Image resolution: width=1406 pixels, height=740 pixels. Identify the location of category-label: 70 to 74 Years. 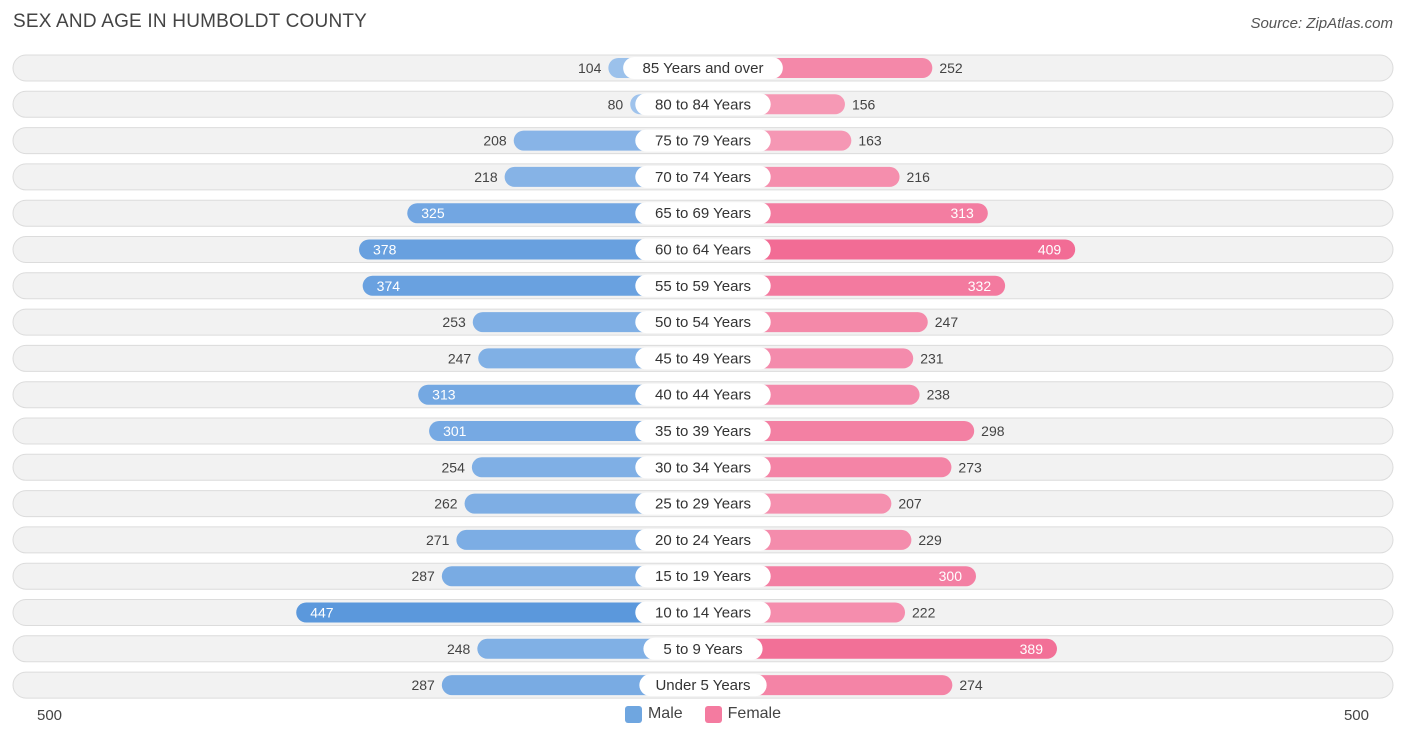
(703, 177).